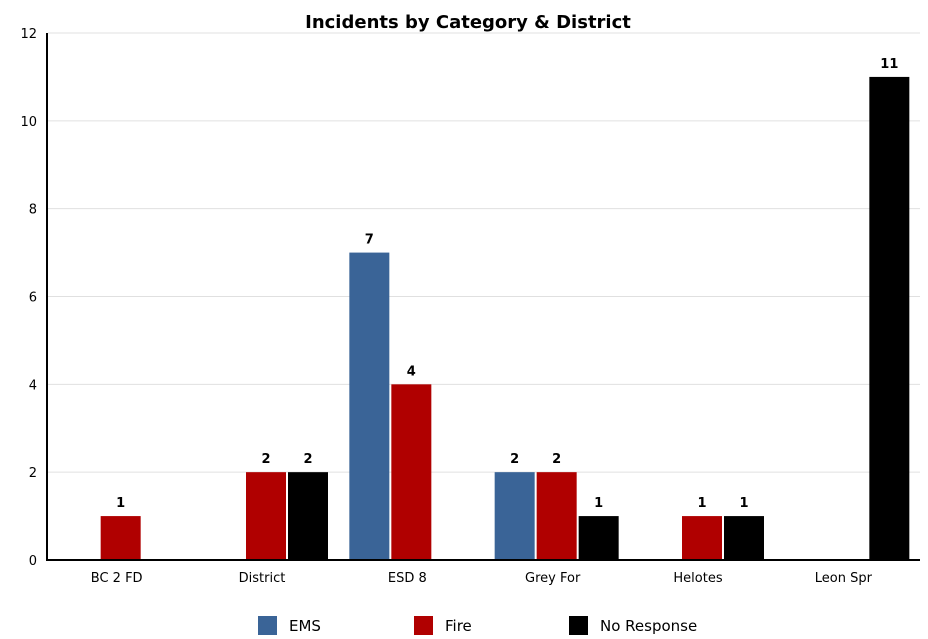 The height and width of the screenshot is (639, 928). What do you see at coordinates (33, 210) in the screenshot?
I see `y-tick-label: 8` at bounding box center [33, 210].